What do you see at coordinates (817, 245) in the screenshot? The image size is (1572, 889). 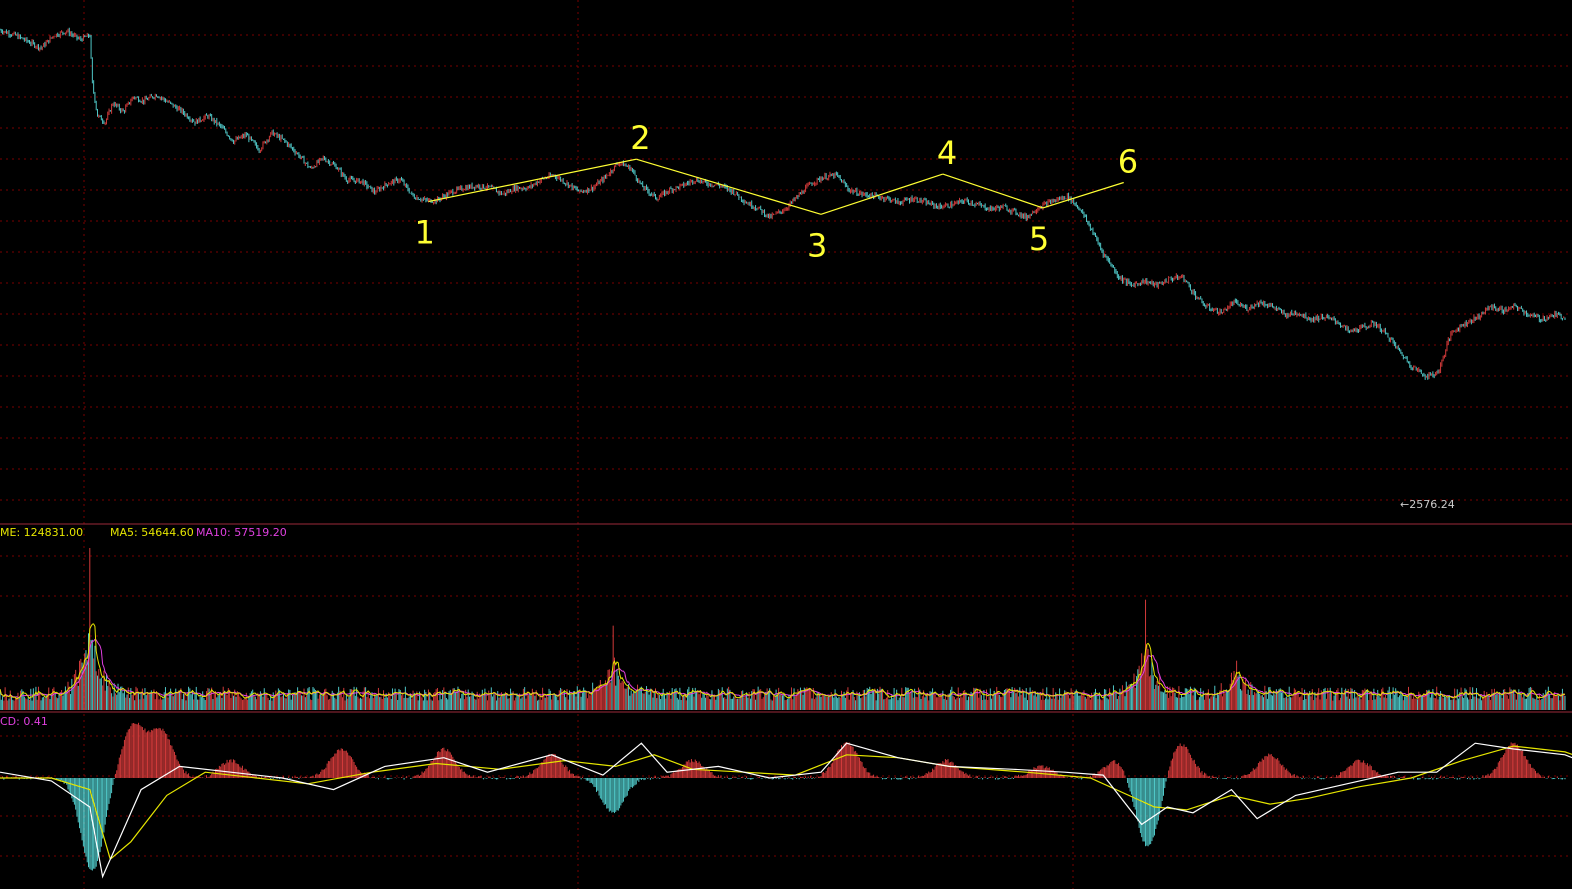 I see `wave-label-3: 3` at bounding box center [817, 245].